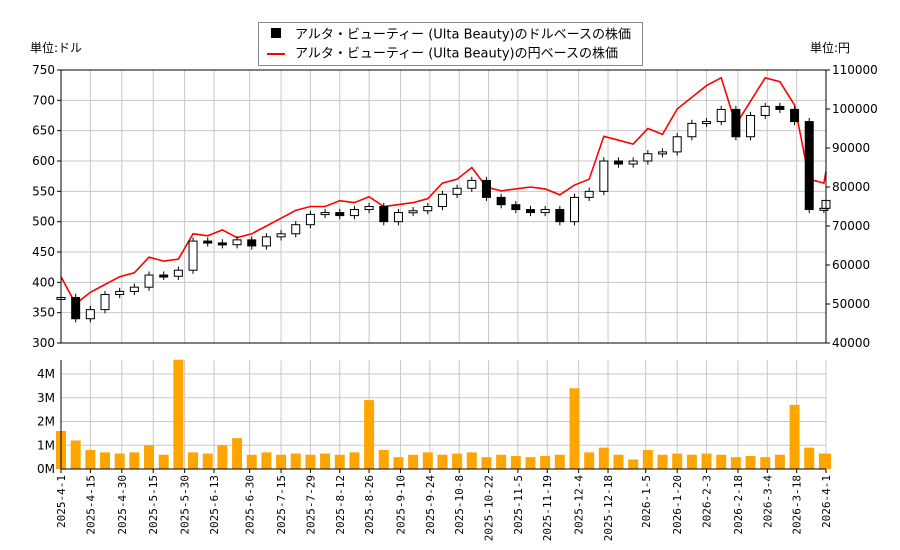  What do you see at coordinates (579, 505) in the screenshot?
I see `x-tick-label: 2025-12-4` at bounding box center [579, 505].